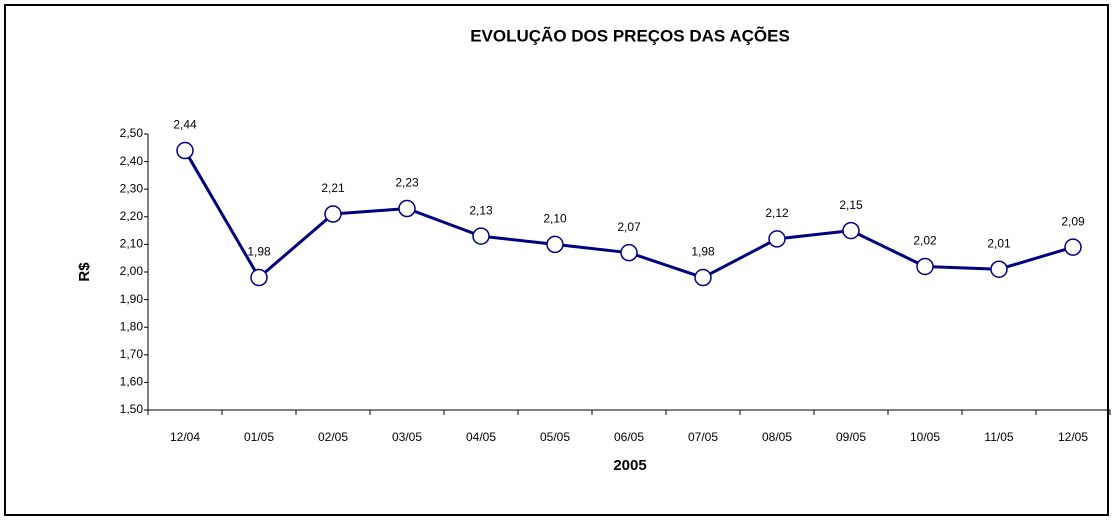  What do you see at coordinates (998, 437) in the screenshot?
I see `x-tick-label: 11/05` at bounding box center [998, 437].